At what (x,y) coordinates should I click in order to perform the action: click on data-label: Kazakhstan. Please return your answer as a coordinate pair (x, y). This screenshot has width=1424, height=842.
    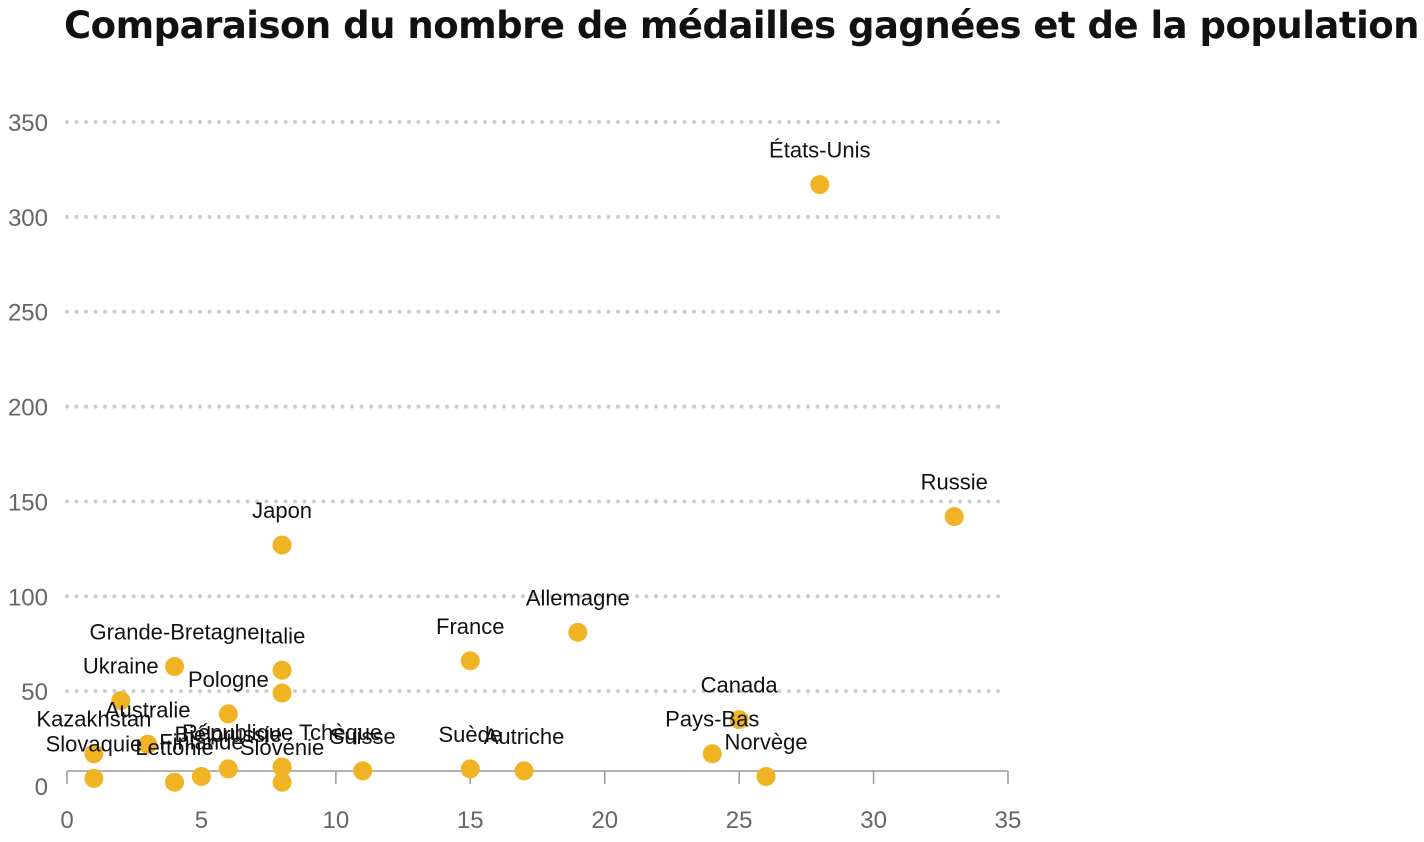
    Looking at the image, I should click on (93, 719).